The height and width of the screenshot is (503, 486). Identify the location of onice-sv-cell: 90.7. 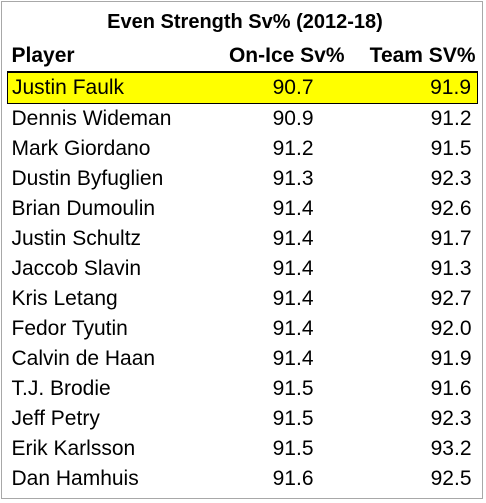
(278, 87).